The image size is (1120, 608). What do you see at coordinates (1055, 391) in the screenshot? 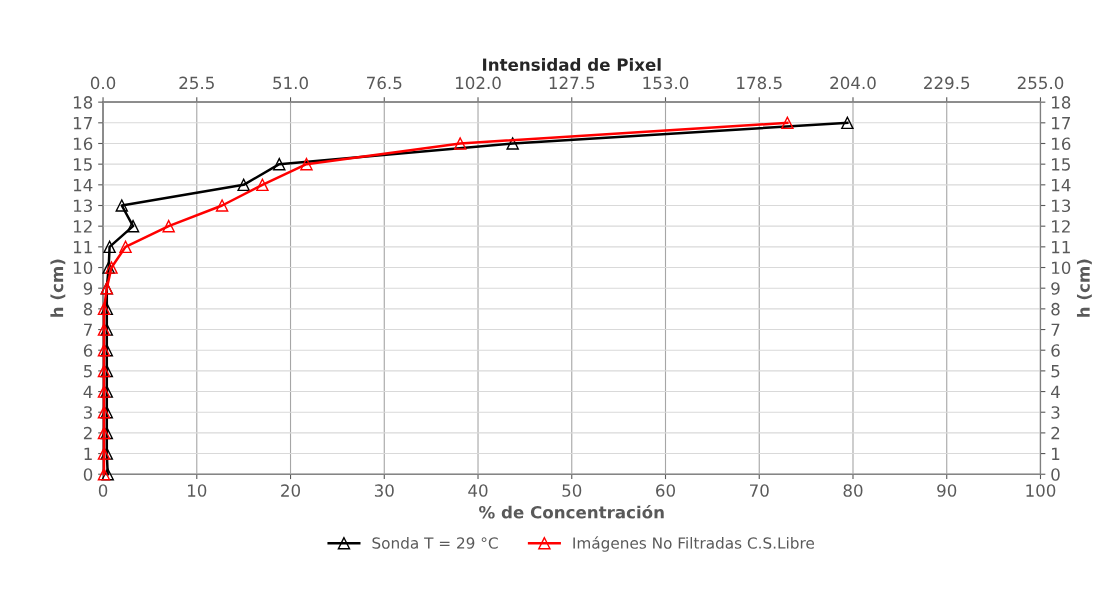
I see `y2-tick-label: 4` at bounding box center [1055, 391].